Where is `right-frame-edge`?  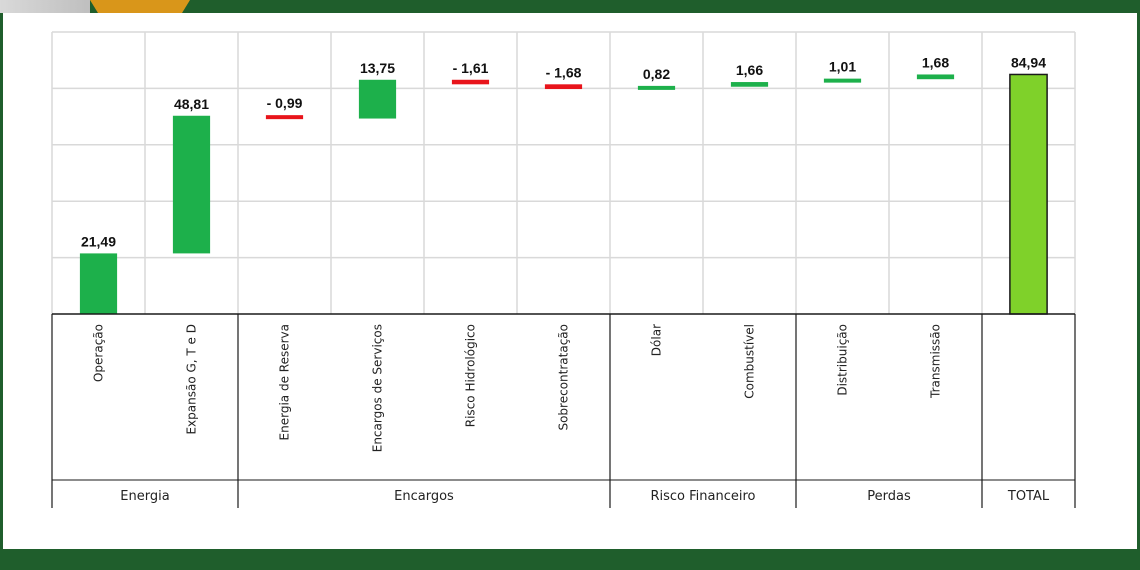 right-frame-edge is located at coordinates (1138, 281).